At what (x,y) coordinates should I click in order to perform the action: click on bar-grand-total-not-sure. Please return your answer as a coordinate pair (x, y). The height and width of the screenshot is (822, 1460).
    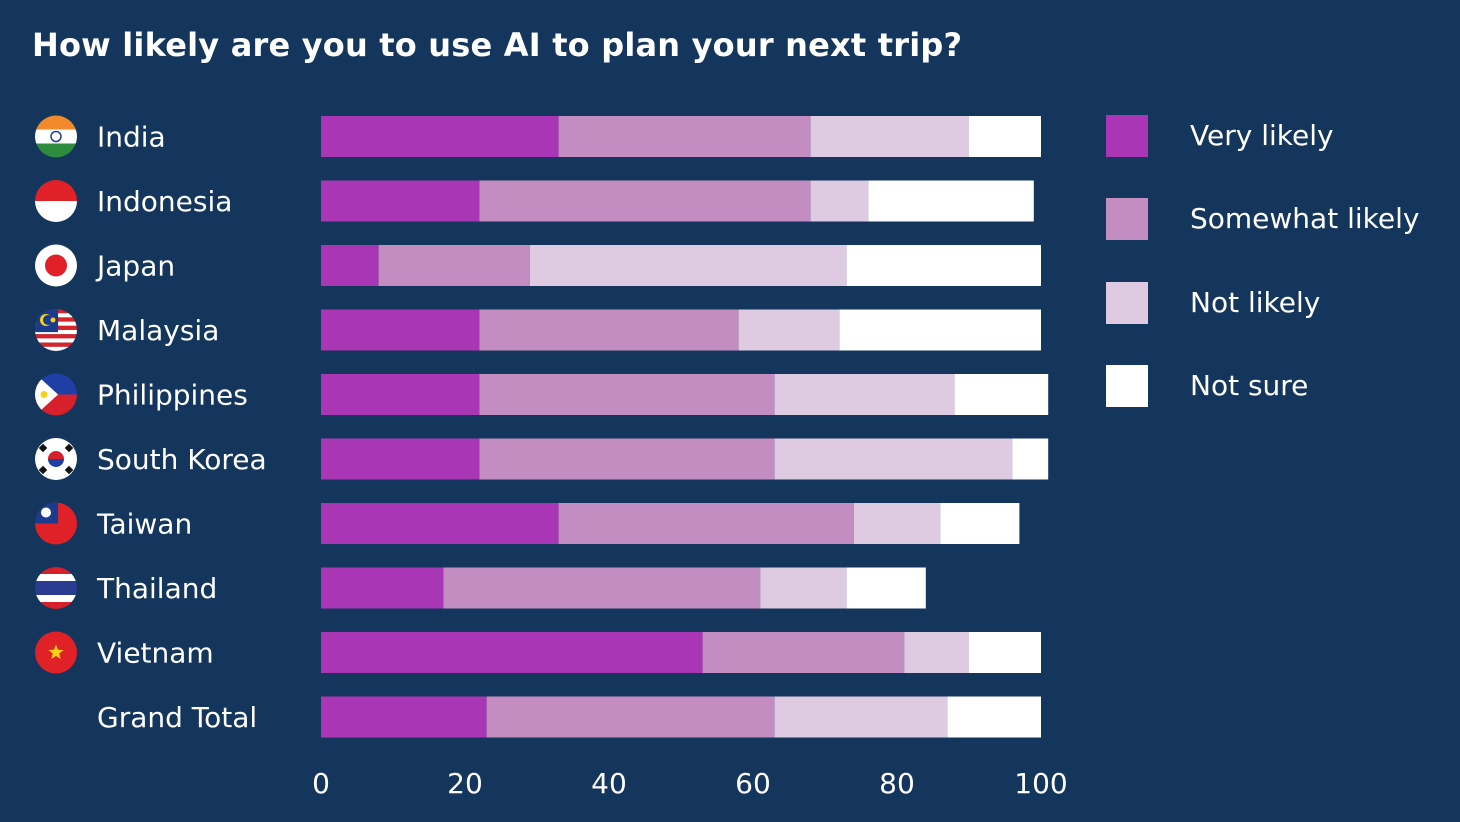
    Looking at the image, I should click on (994, 717).